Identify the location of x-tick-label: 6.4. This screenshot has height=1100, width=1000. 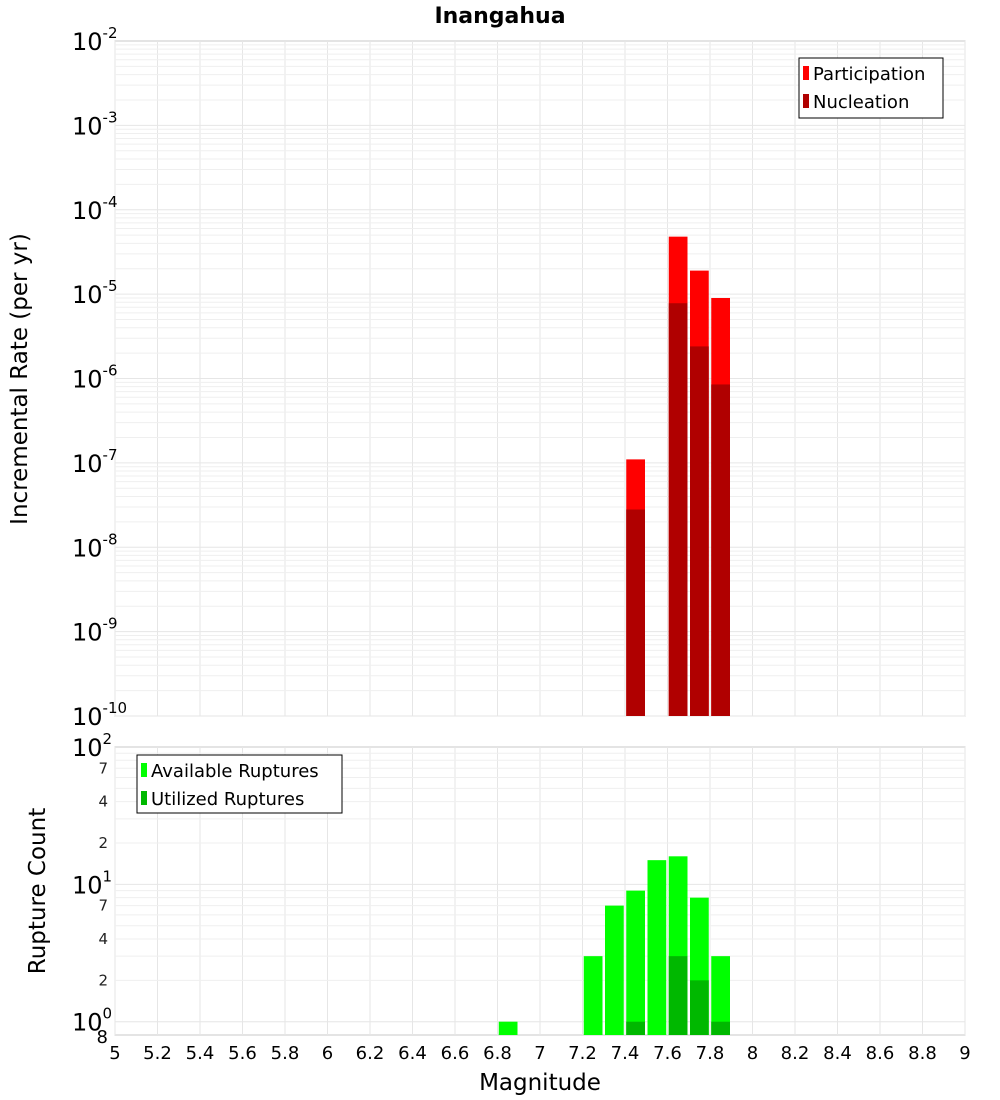
(412, 1053).